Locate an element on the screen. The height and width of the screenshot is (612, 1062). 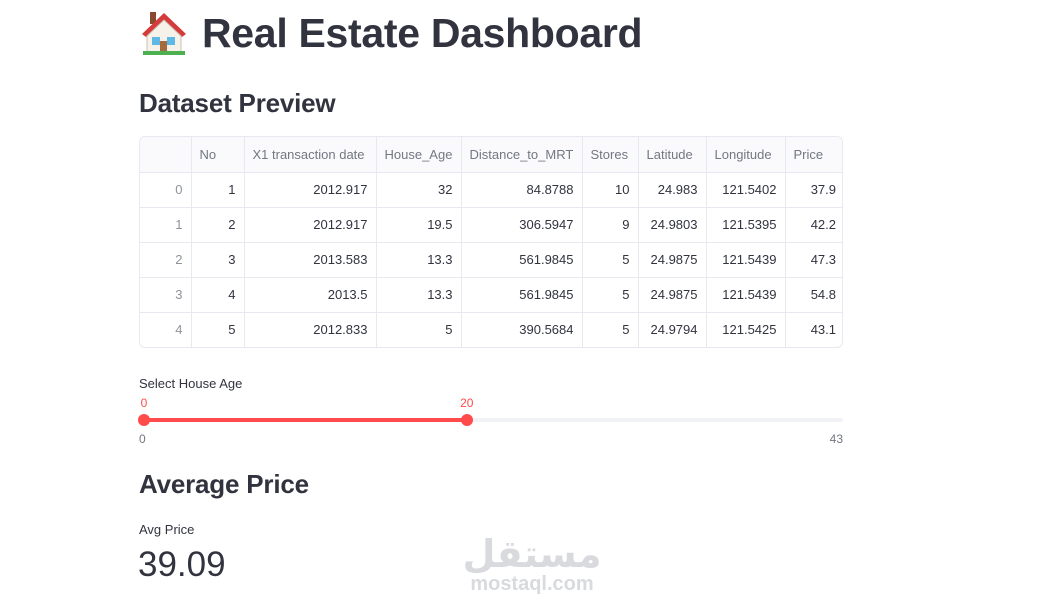
table-cell: 42.2 is located at coordinates (813, 225).